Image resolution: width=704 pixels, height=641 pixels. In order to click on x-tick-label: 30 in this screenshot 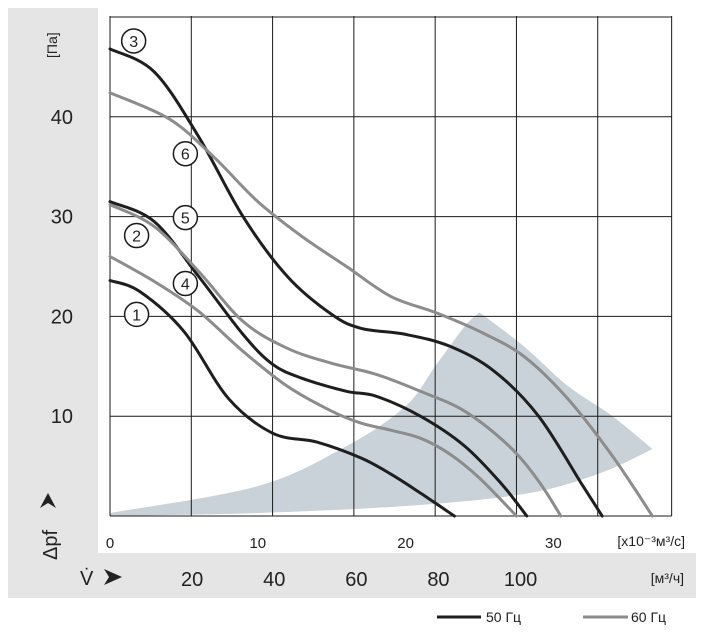, I will do `click(553, 543)`.